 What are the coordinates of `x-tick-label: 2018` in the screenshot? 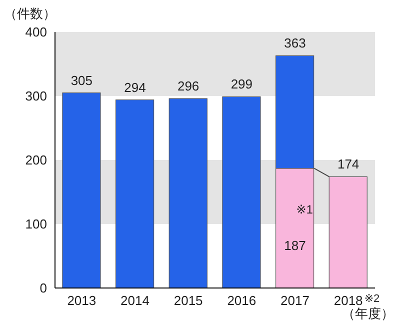 It's located at (348, 300).